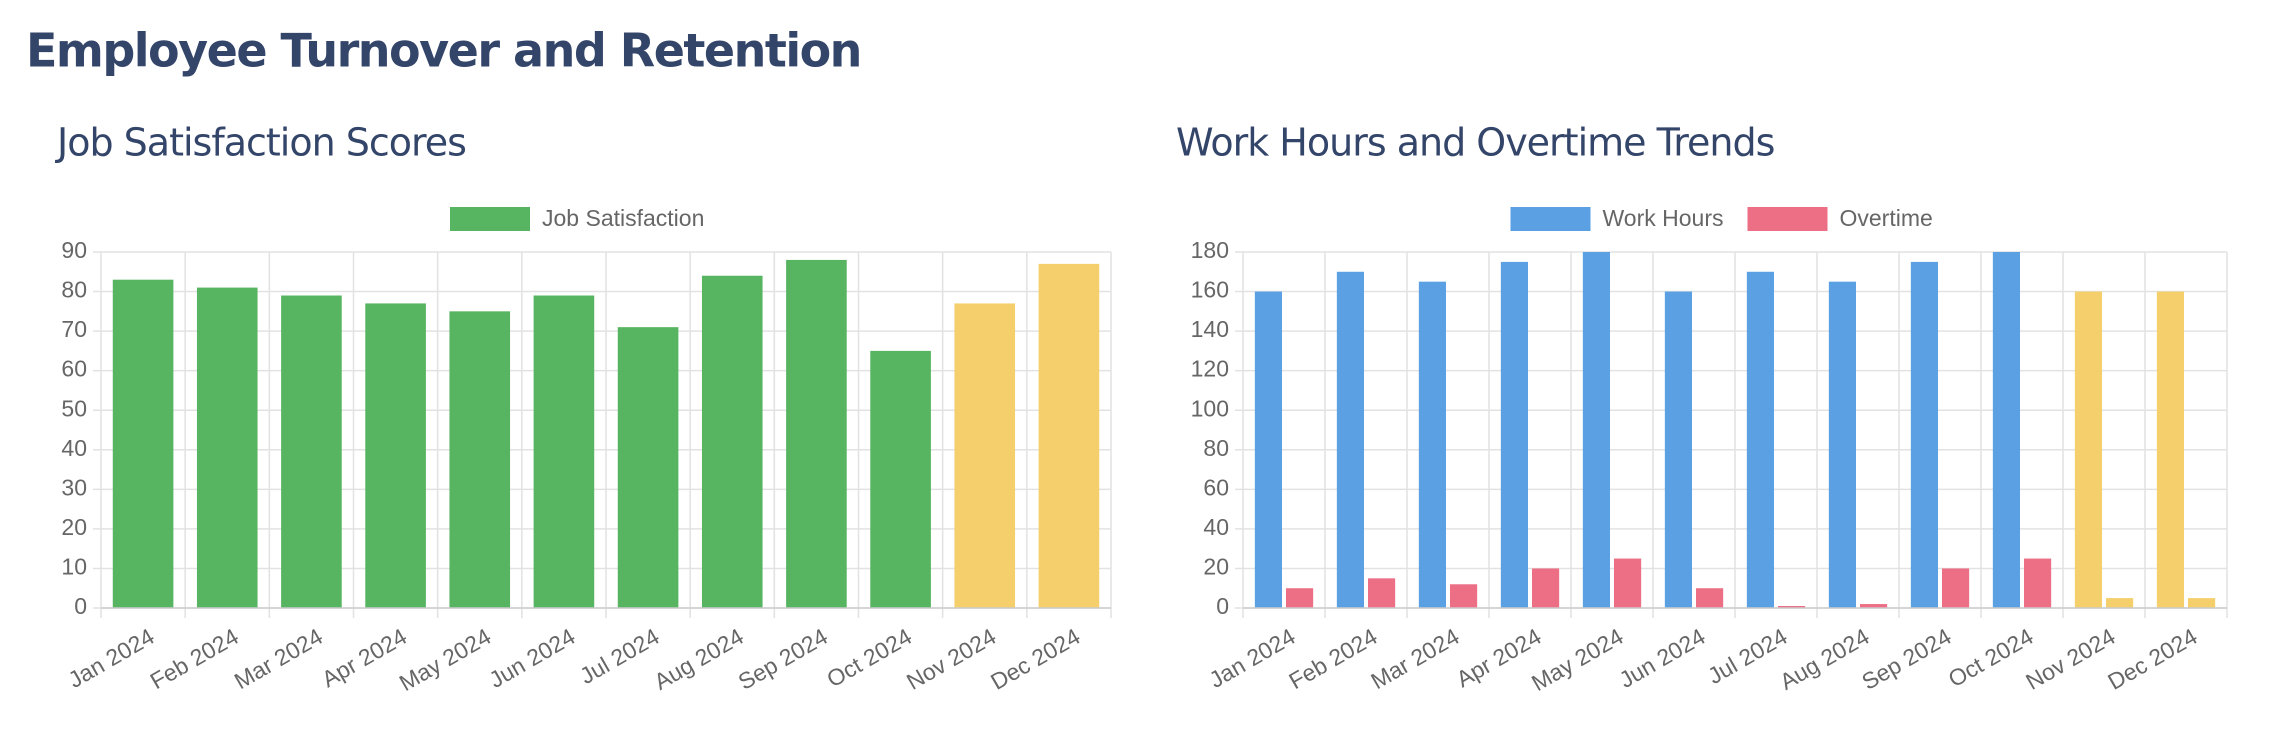 This screenshot has height=756, width=2272. What do you see at coordinates (1475, 143) in the screenshot?
I see `chart-title: Work Hours and Overtime Trends` at bounding box center [1475, 143].